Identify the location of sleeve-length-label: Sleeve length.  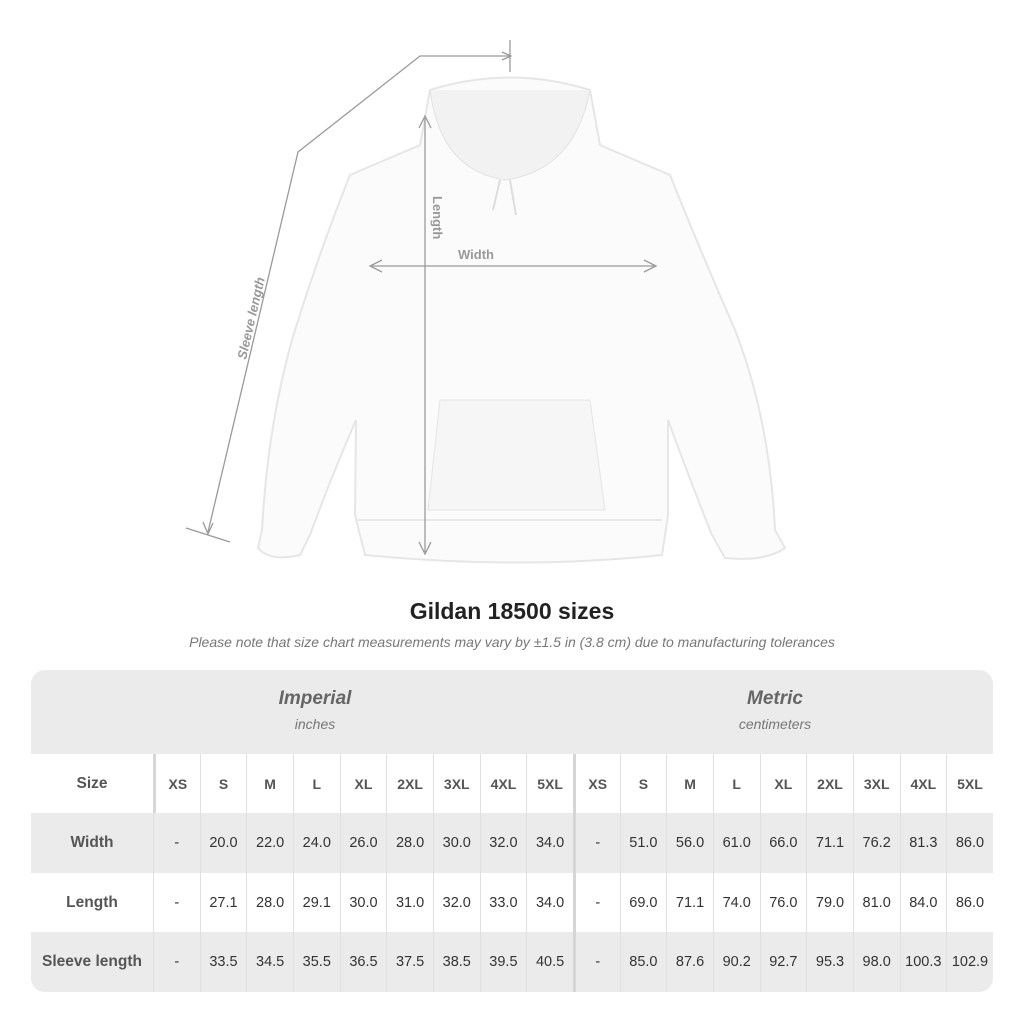
(250, 318).